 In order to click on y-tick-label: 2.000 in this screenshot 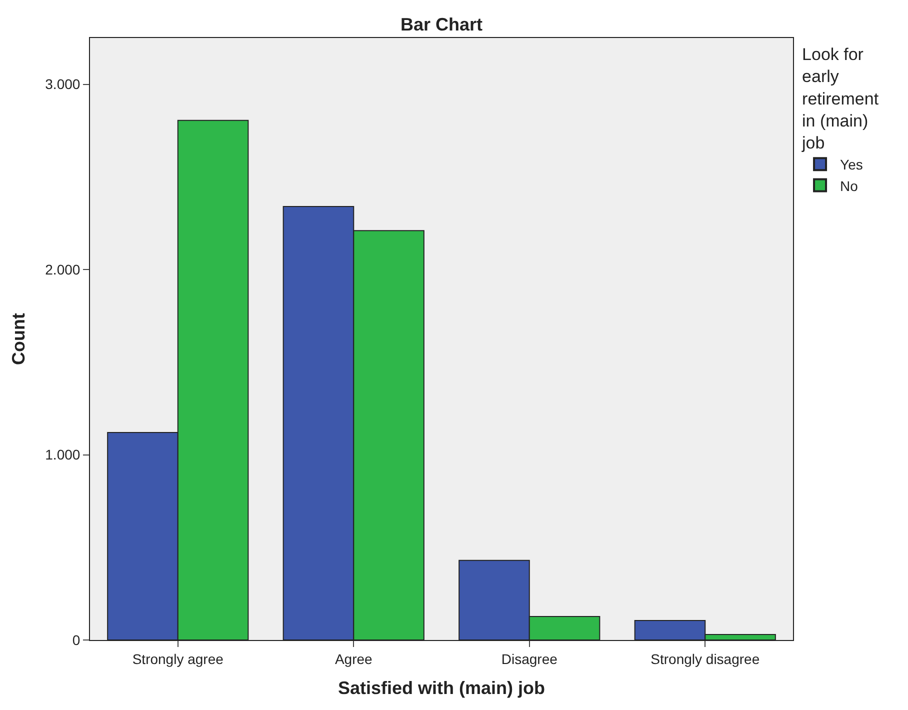, I will do `click(62, 269)`.